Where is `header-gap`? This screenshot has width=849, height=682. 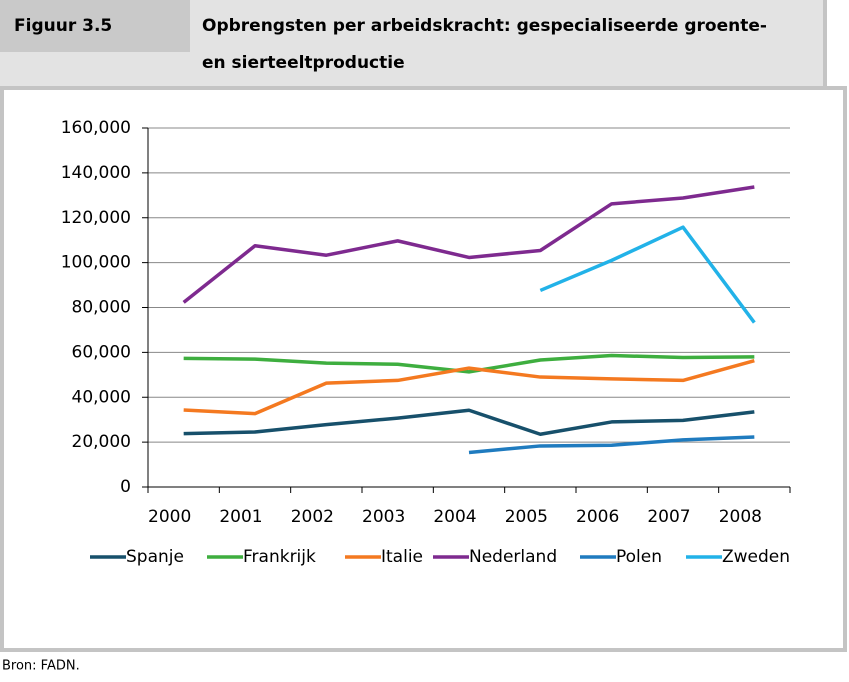
header-gap is located at coordinates (837, 44).